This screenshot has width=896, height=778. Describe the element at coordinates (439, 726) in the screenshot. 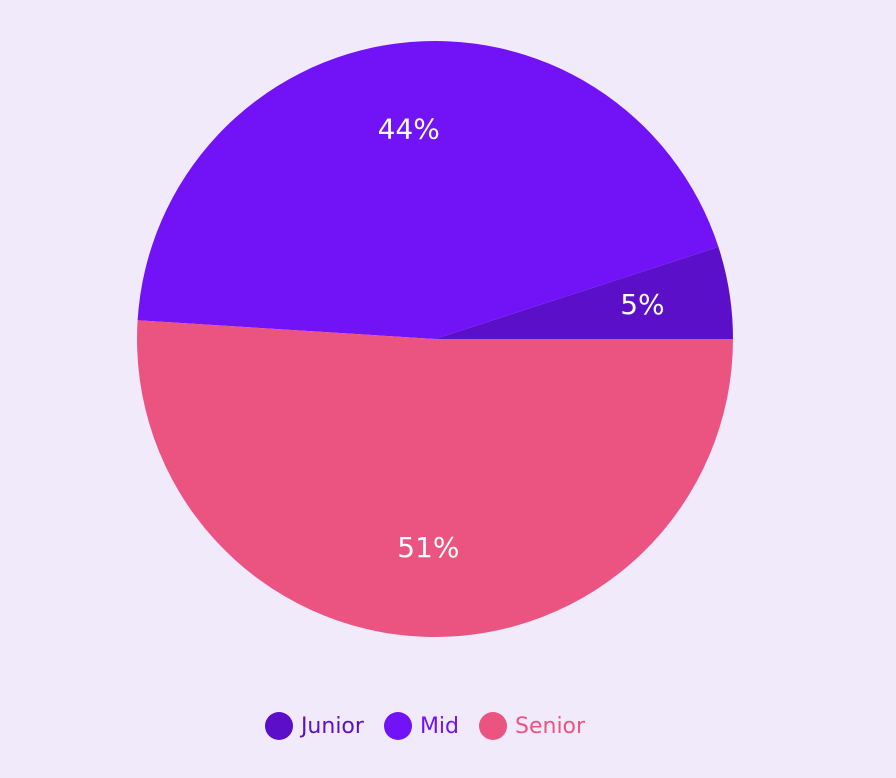

I see `legend-label-mid: Mid` at that location.